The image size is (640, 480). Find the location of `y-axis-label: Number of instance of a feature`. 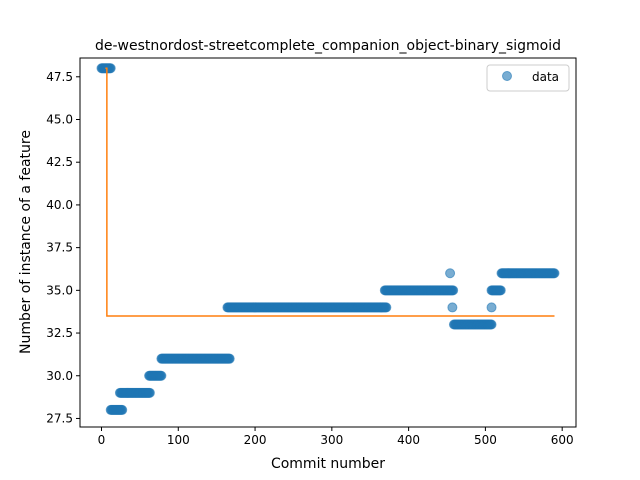

y-axis-label: Number of instance of a feature is located at coordinates (26, 242).